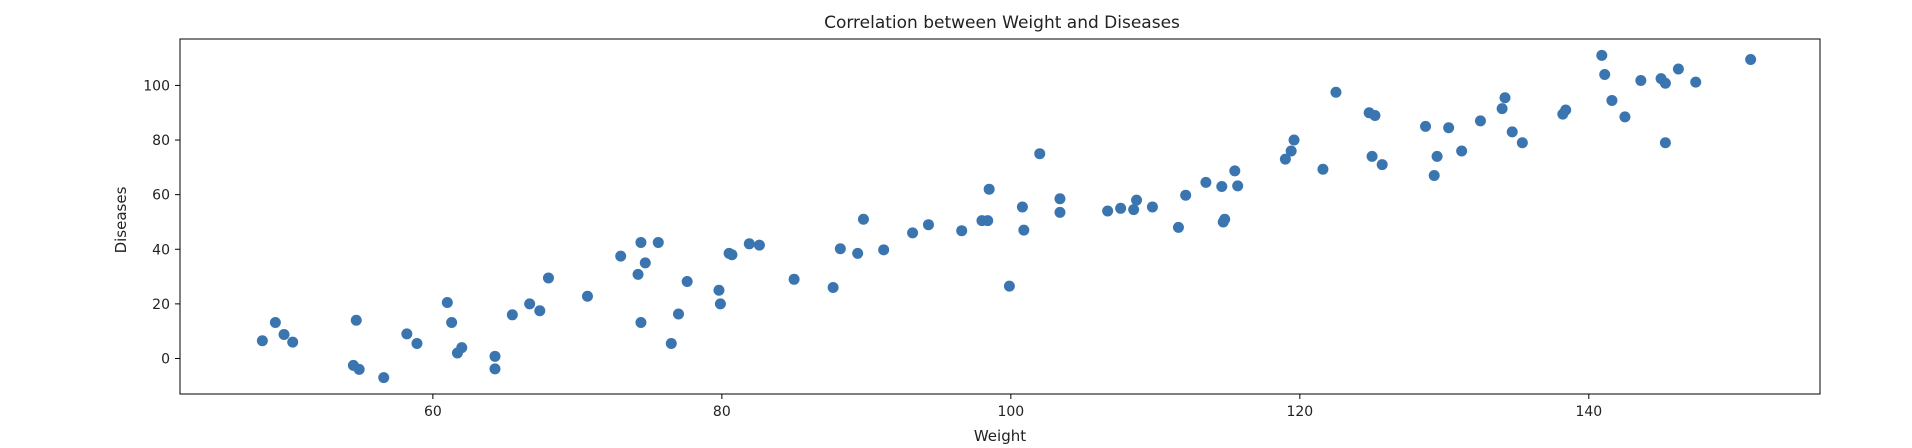  I want to click on y-axis-label: Diseases, so click(121, 219).